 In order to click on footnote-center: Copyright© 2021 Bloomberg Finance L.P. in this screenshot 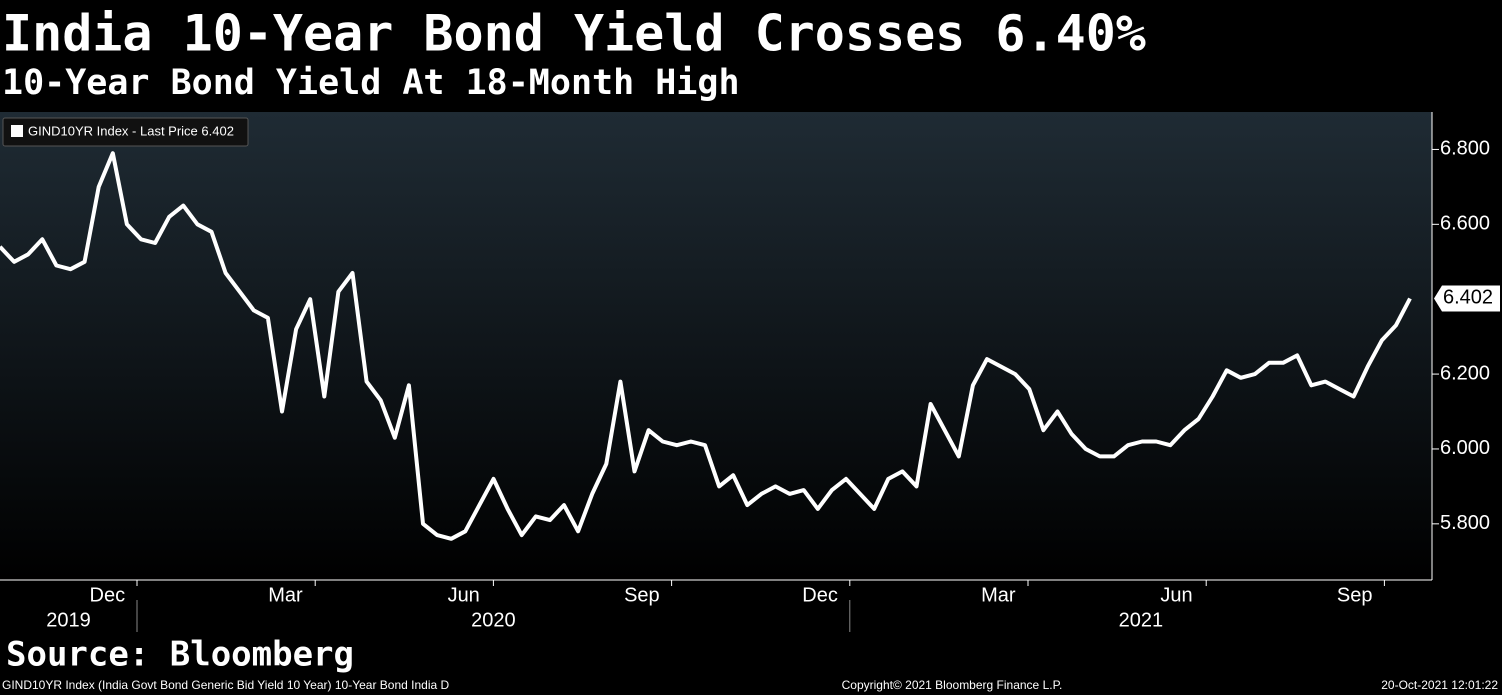, I will do `click(952, 685)`.